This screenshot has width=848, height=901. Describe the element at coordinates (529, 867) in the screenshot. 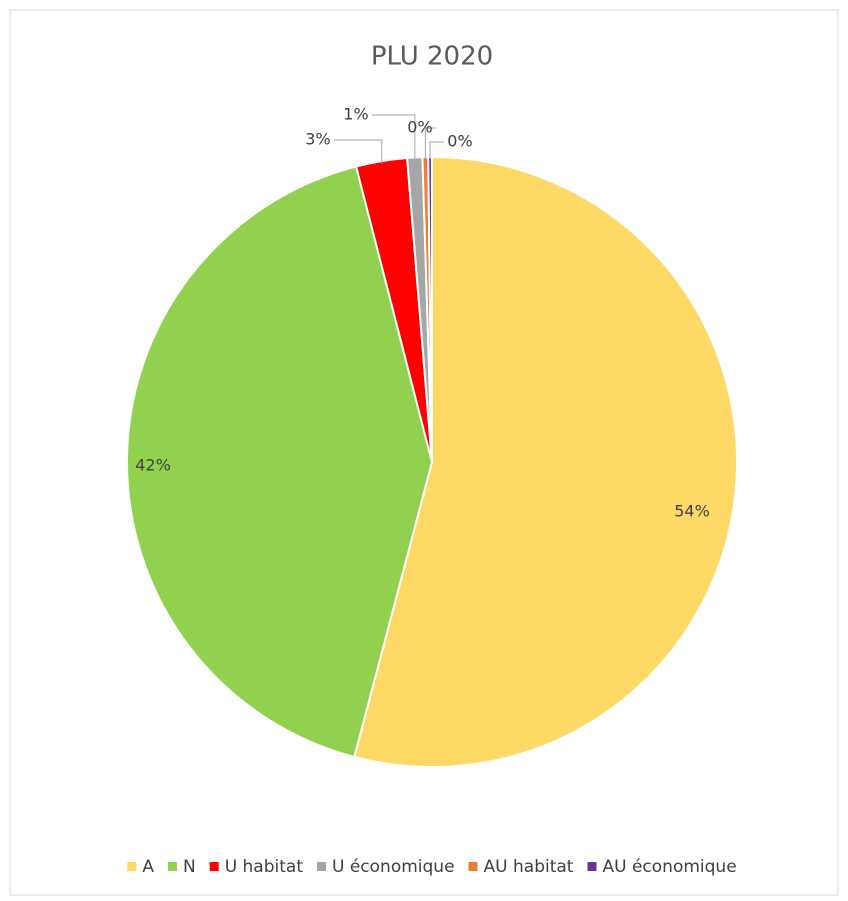

I see `legend-label: AU habitat` at that location.